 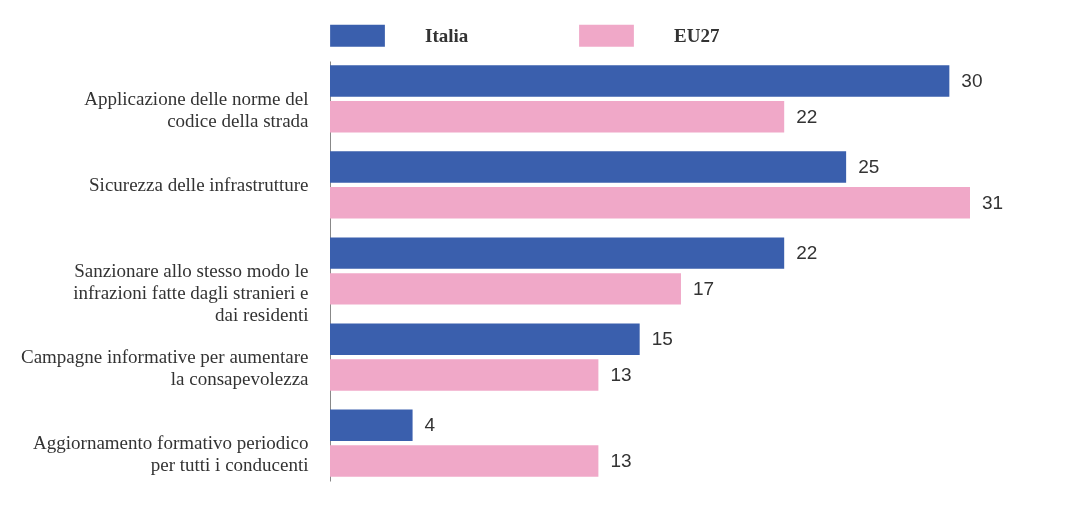 What do you see at coordinates (697, 35) in the screenshot?
I see `legend-label: EU27` at bounding box center [697, 35].